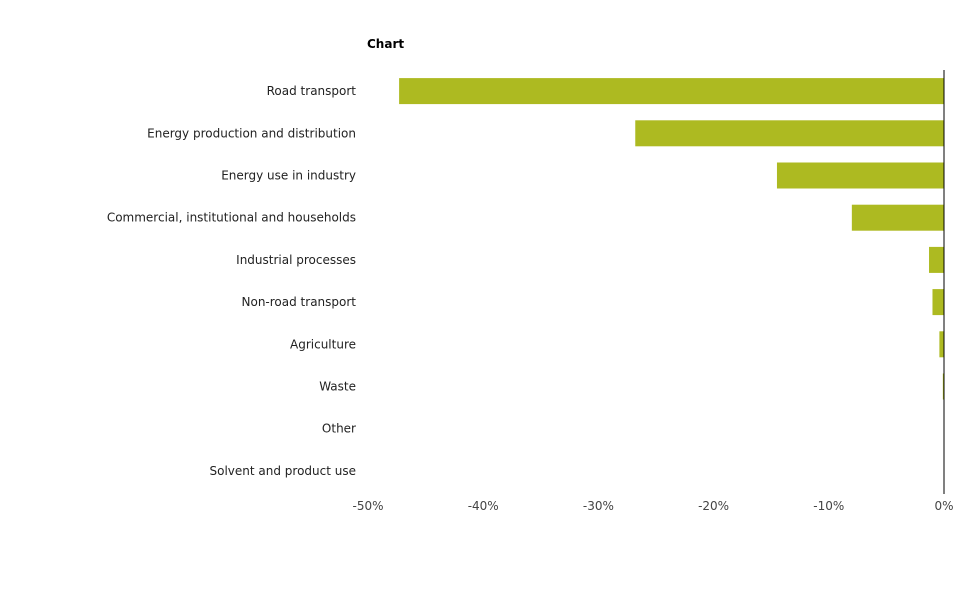 This screenshot has width=975, height=600. I want to click on category-label: Energy production and distribution, so click(251, 133).